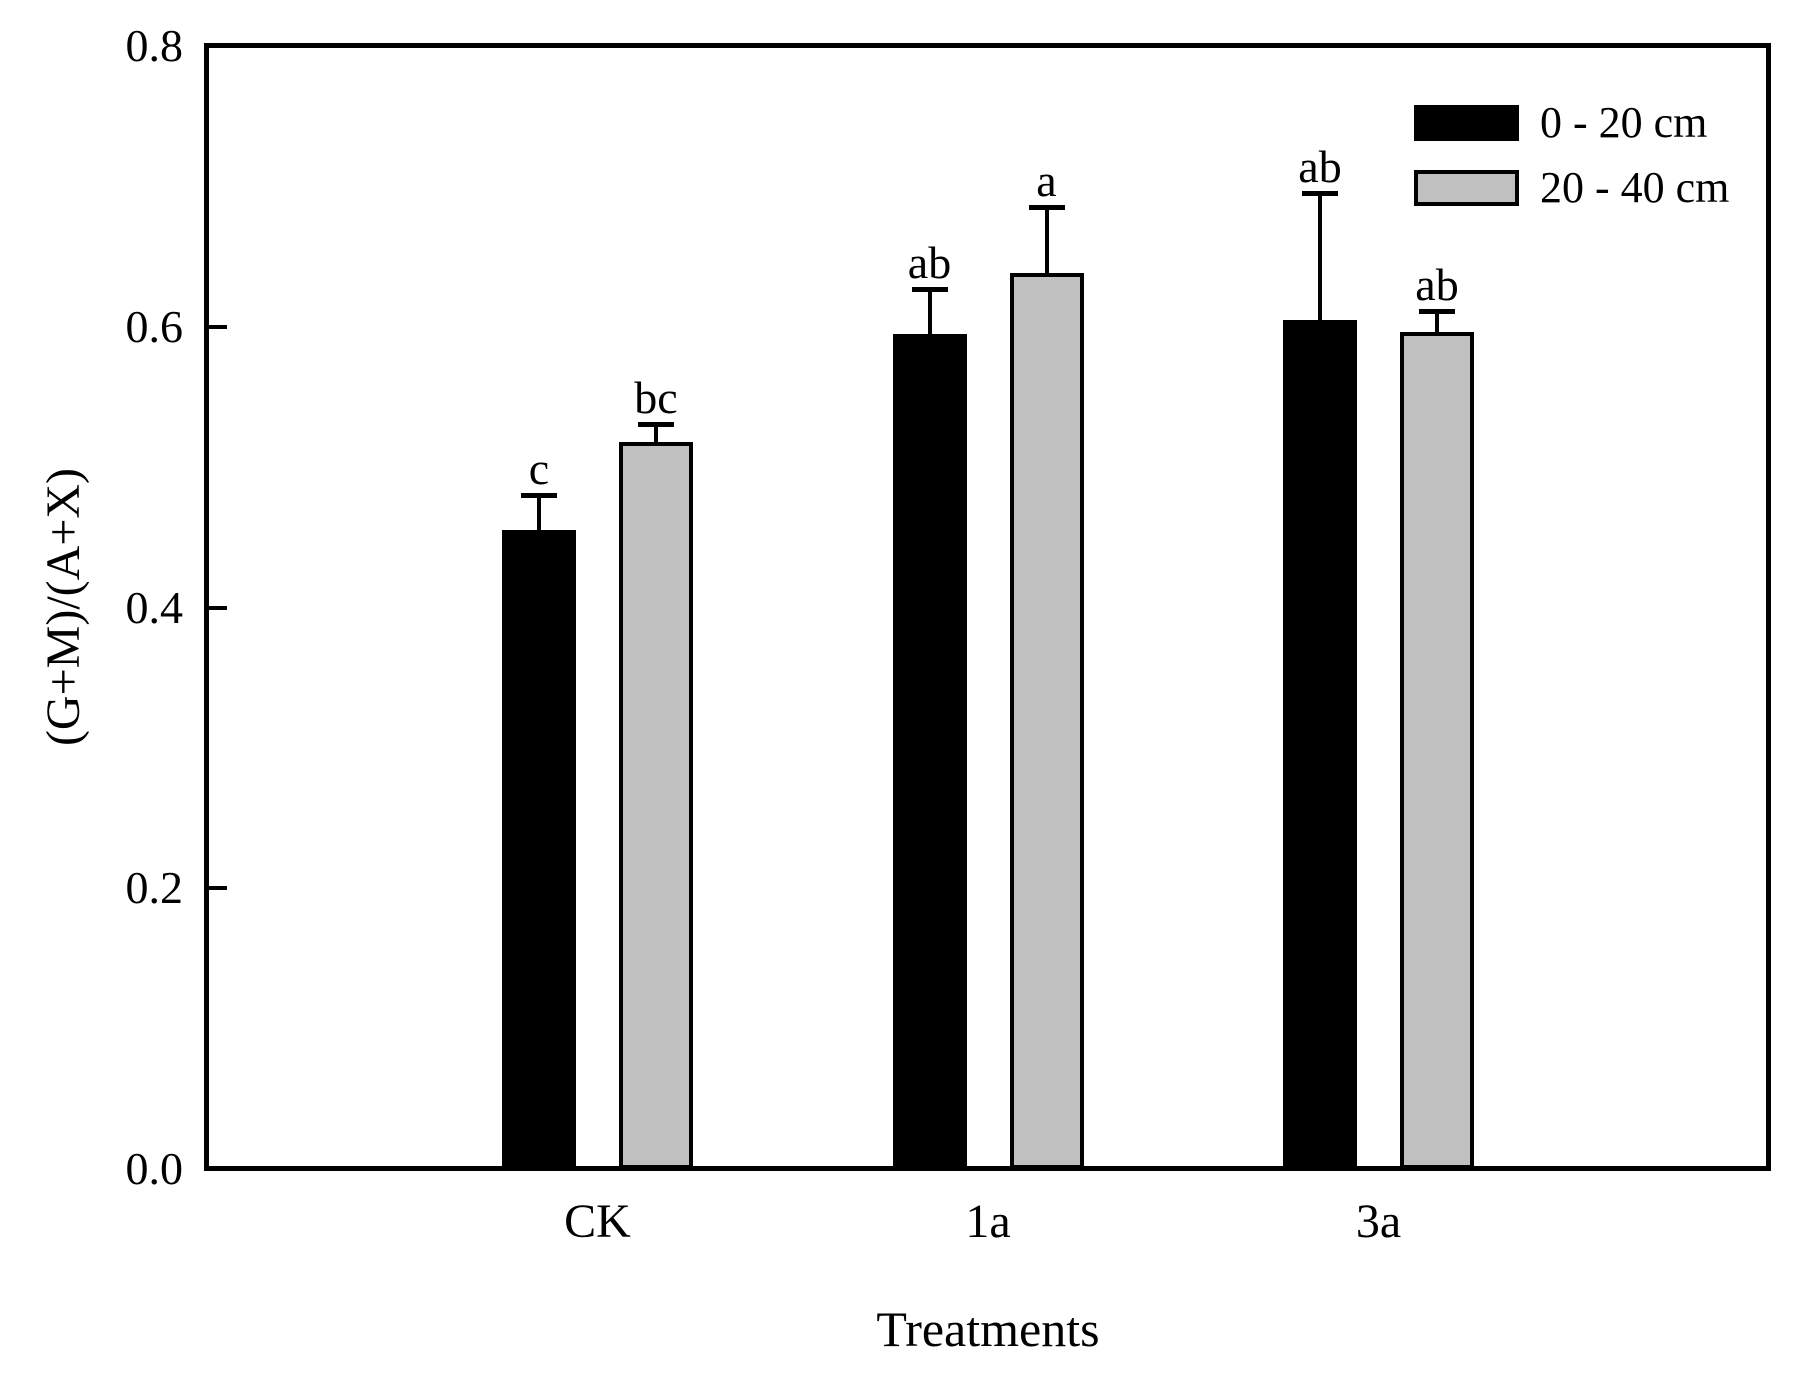 The height and width of the screenshot is (1391, 1805). I want to click on y-axis-title: (G+M)/(A+X), so click(63, 607).